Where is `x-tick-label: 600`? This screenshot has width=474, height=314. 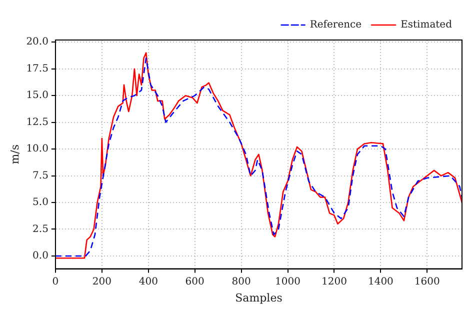
x-tick-label: 600 is located at coordinates (194, 282).